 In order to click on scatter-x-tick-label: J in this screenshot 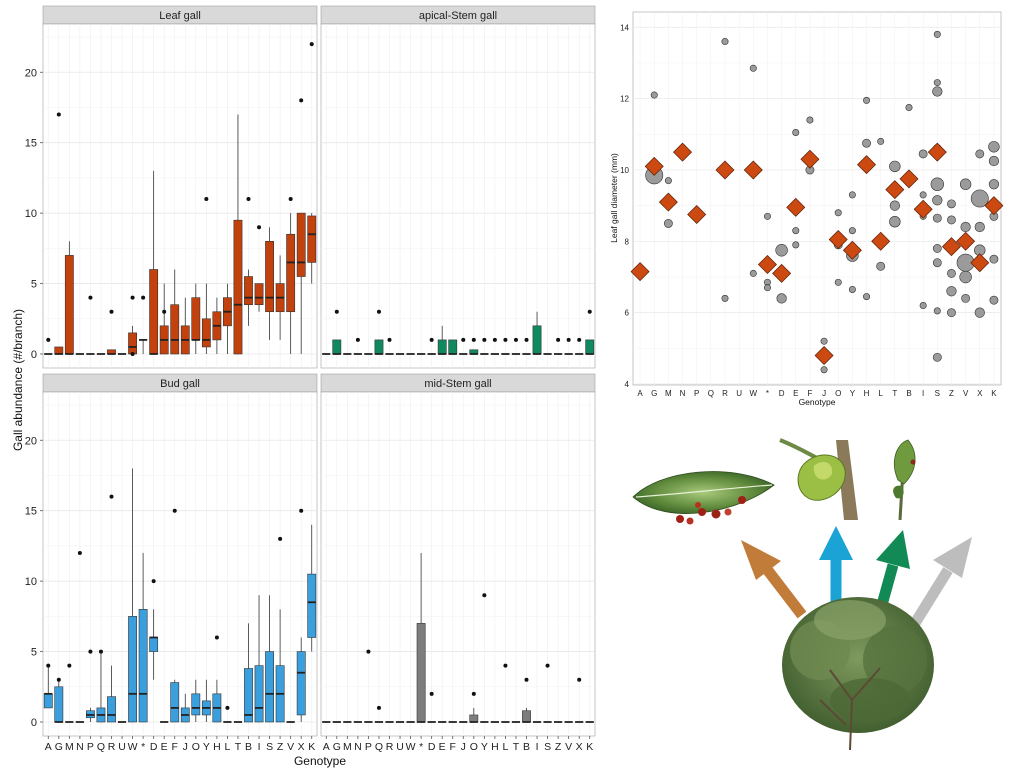, I will do `click(824, 393)`.